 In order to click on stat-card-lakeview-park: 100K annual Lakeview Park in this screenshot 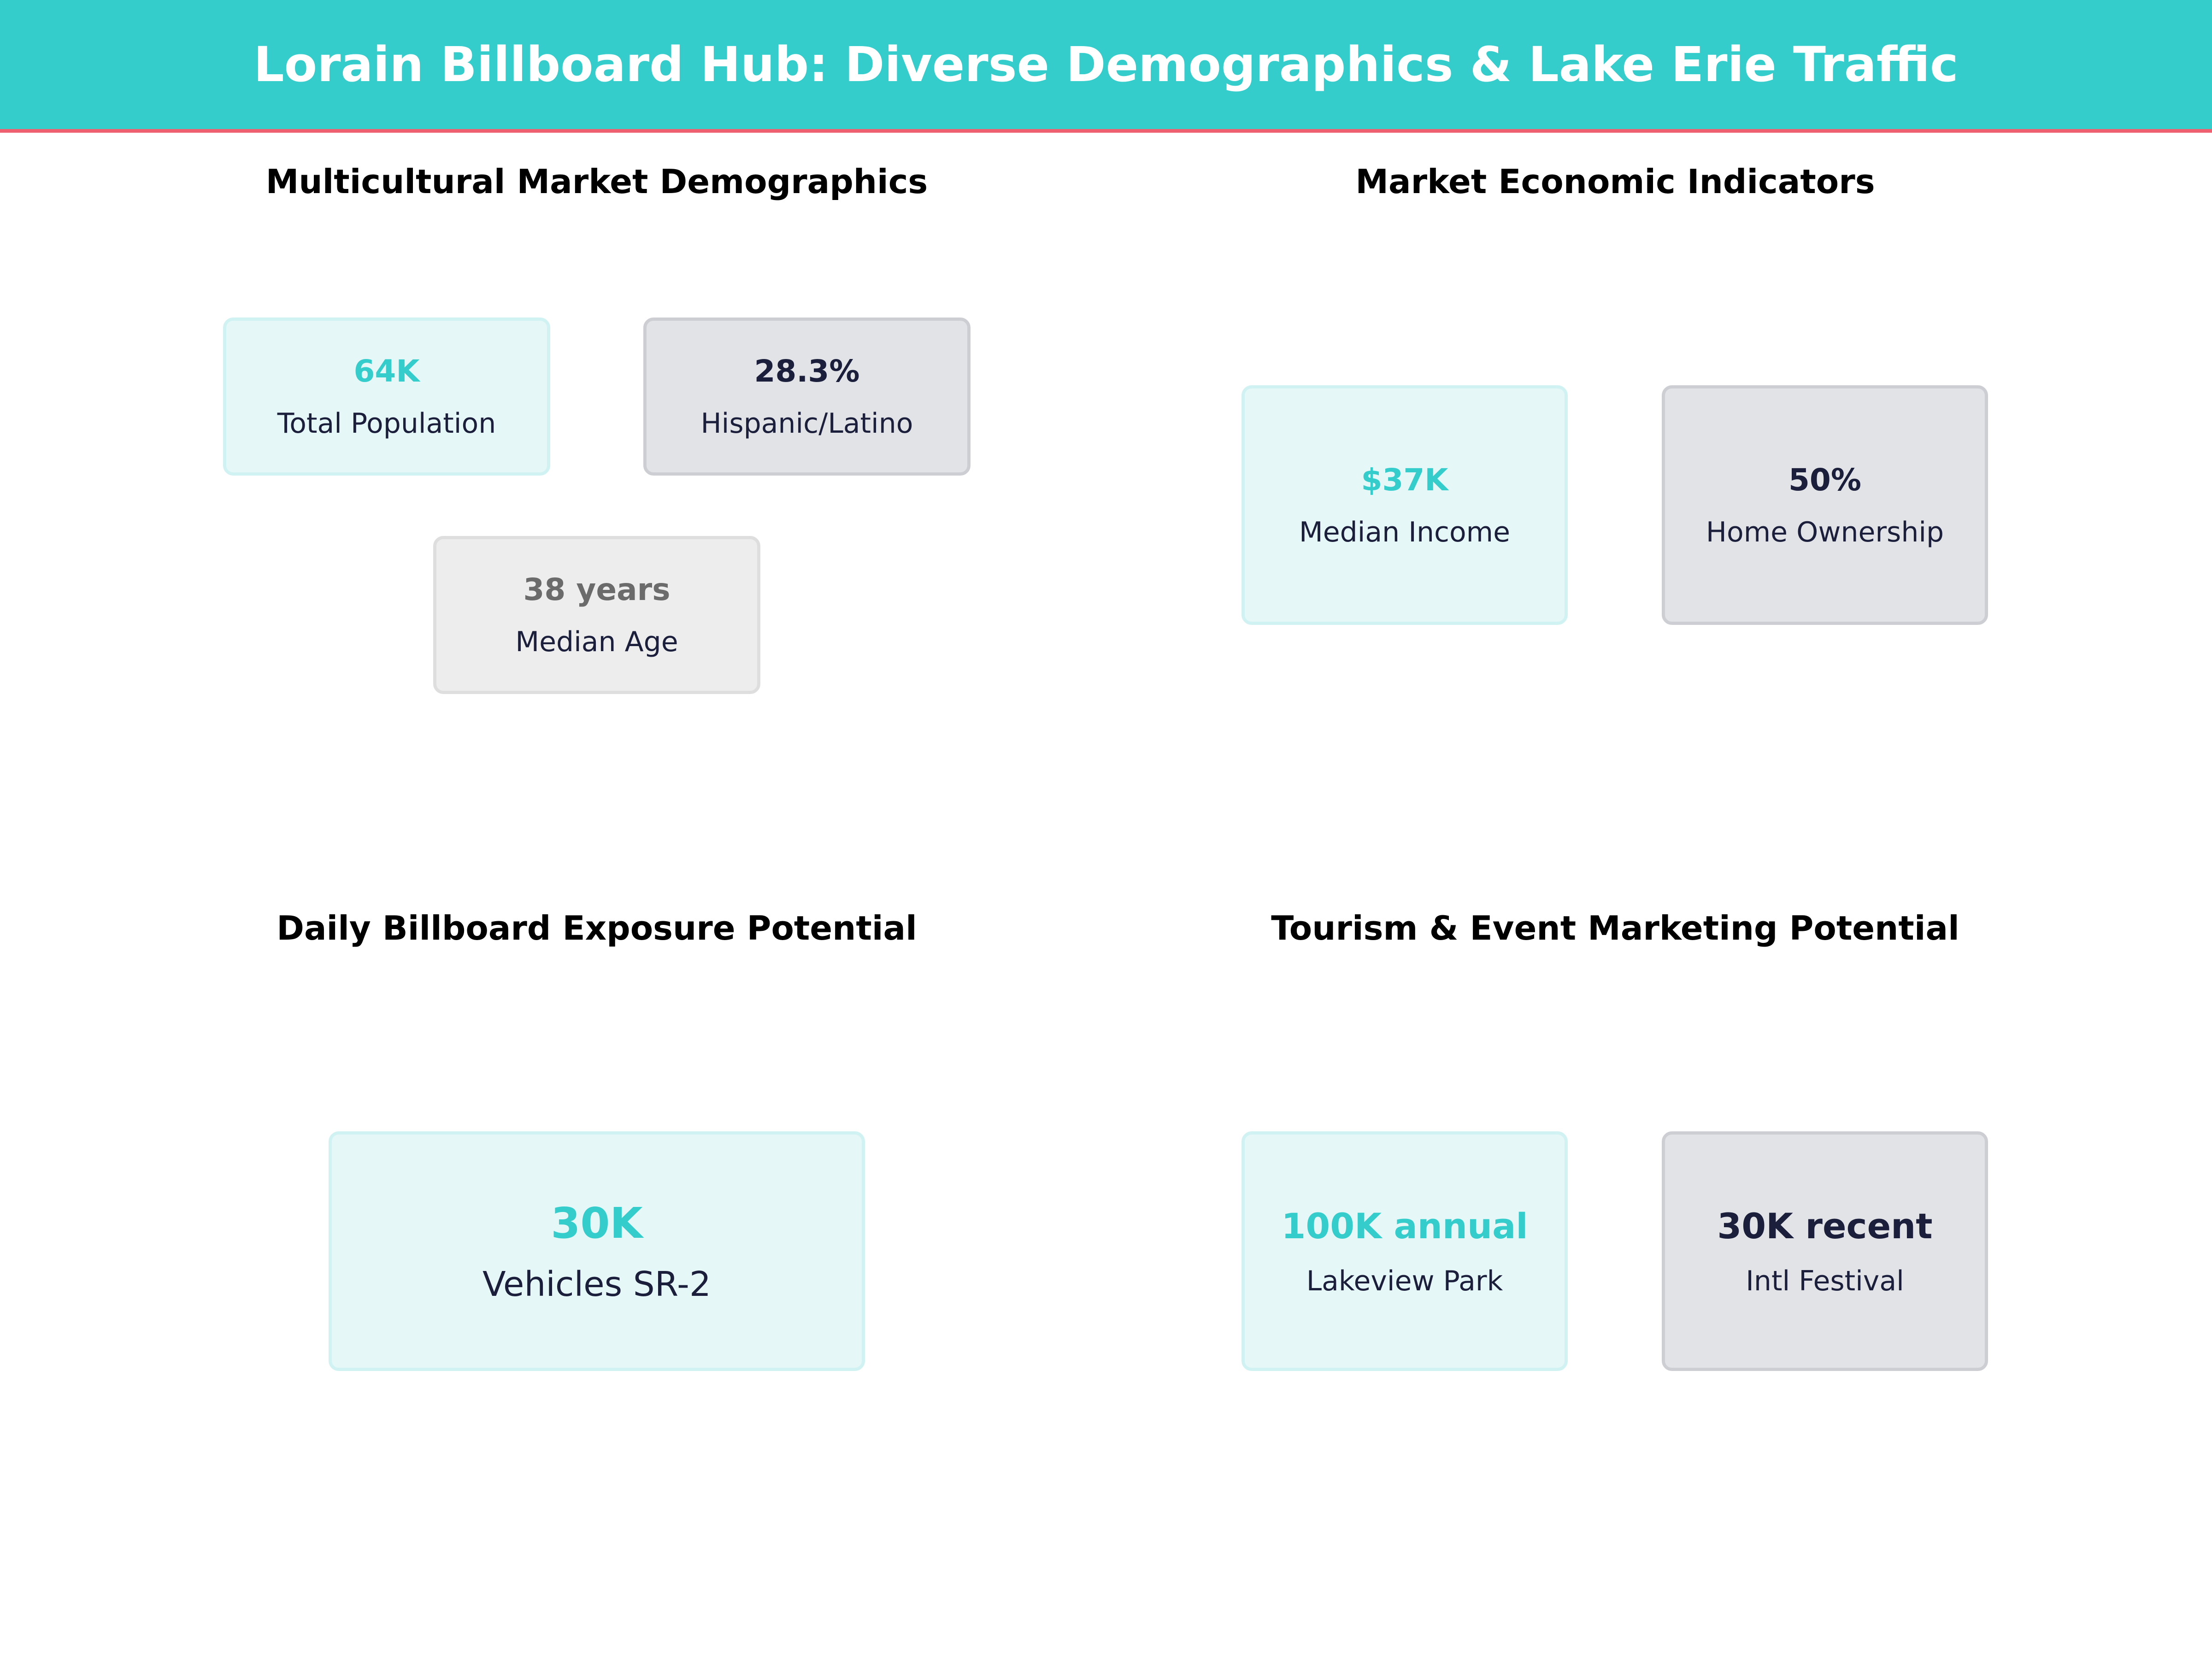, I will do `click(1404, 1251)`.